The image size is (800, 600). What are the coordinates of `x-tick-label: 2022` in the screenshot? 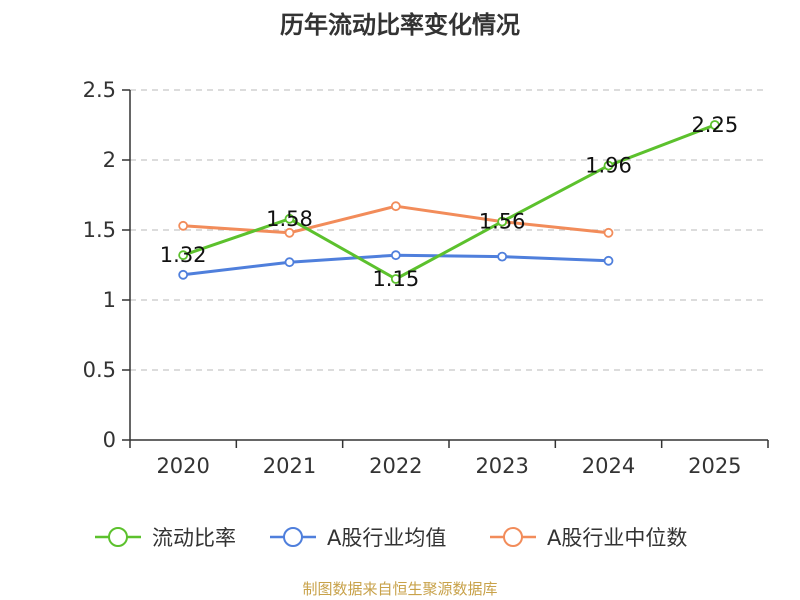 It's located at (395, 466).